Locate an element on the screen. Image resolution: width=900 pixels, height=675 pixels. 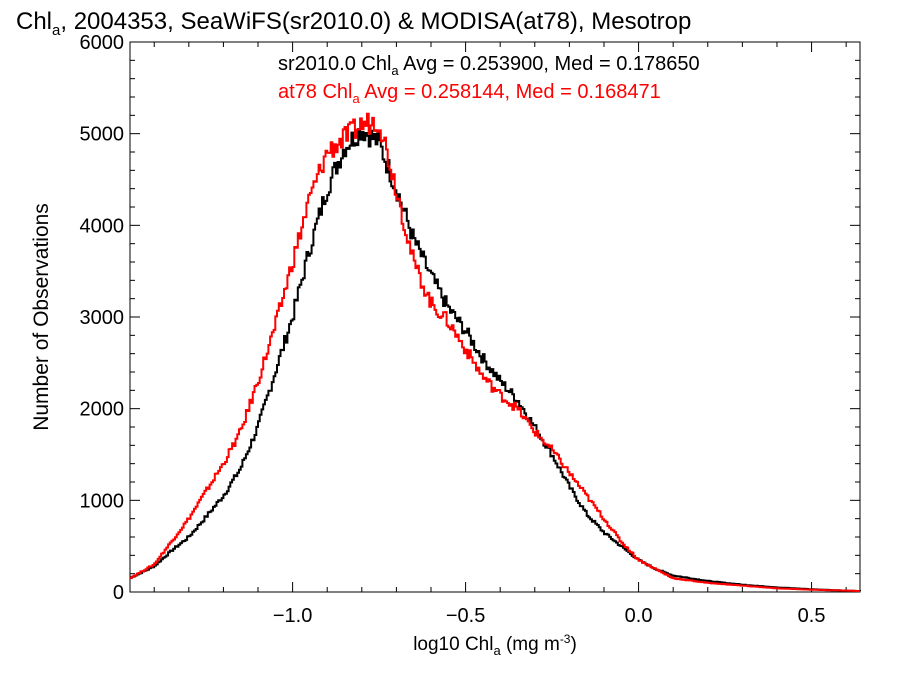
y-tick-label: 6000 is located at coordinates (102, 43).